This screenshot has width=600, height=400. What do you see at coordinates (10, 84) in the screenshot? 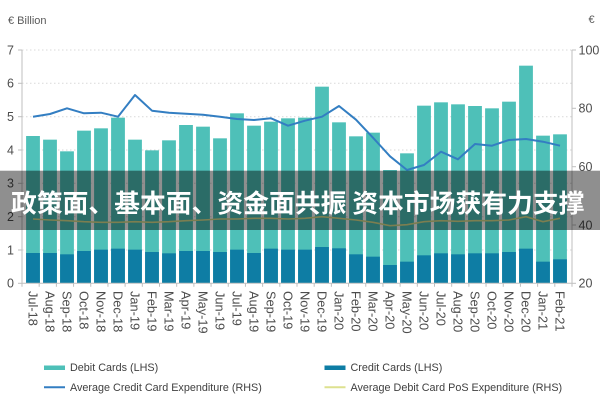
I see `svg-text: 6` at bounding box center [10, 84].